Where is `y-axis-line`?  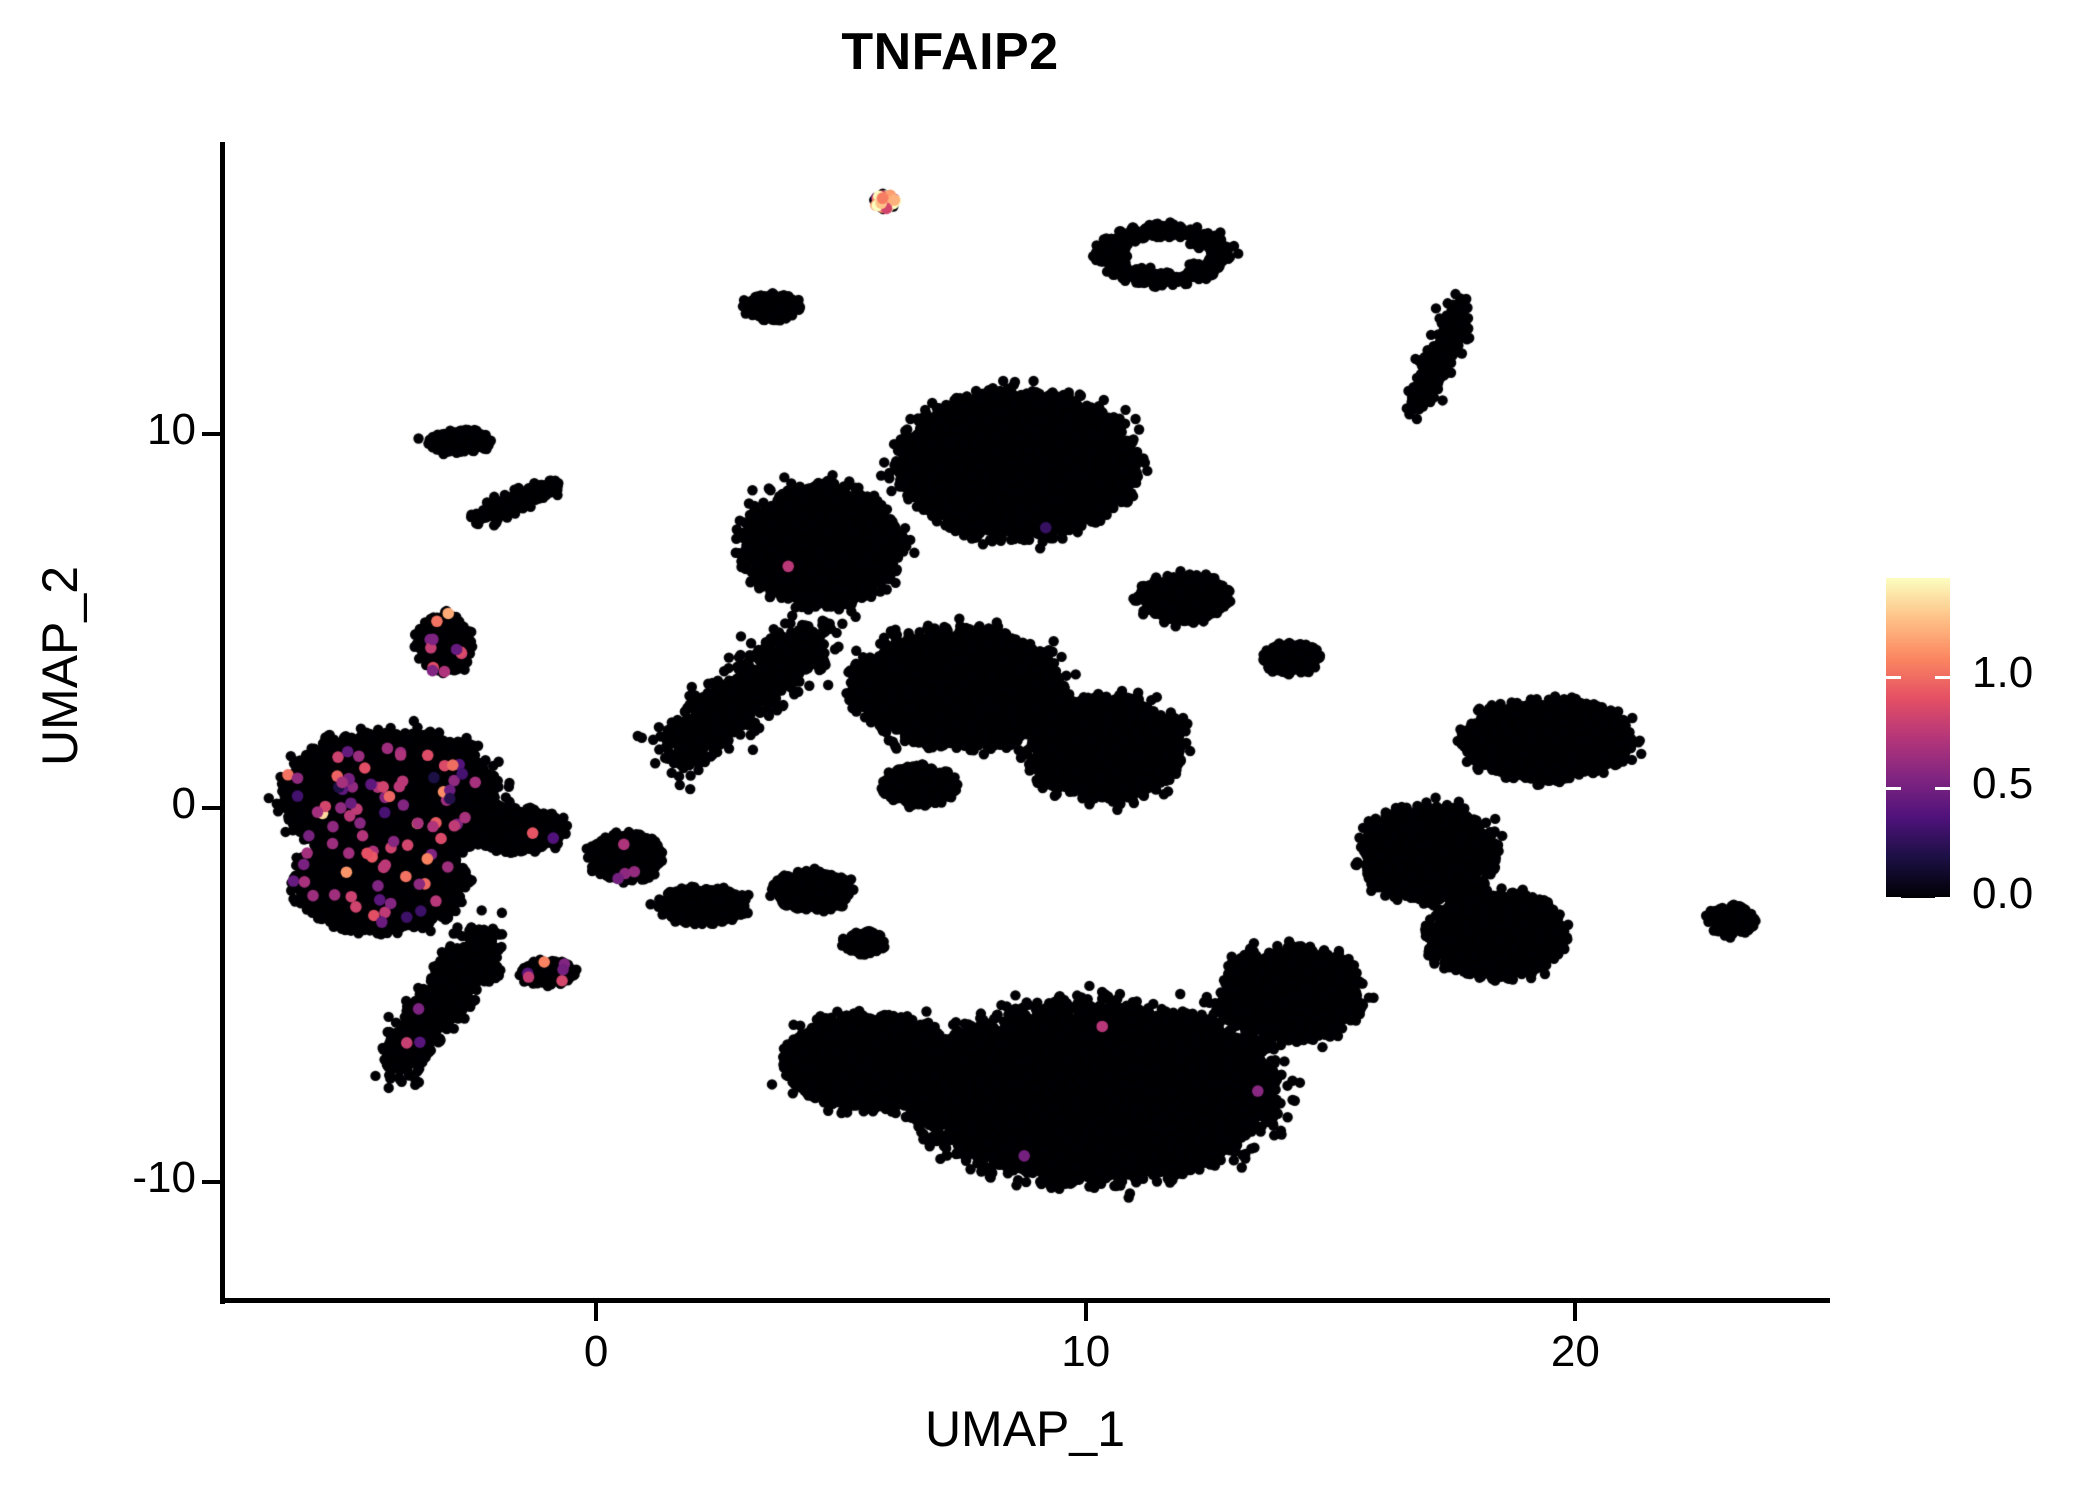 y-axis-line is located at coordinates (222, 723).